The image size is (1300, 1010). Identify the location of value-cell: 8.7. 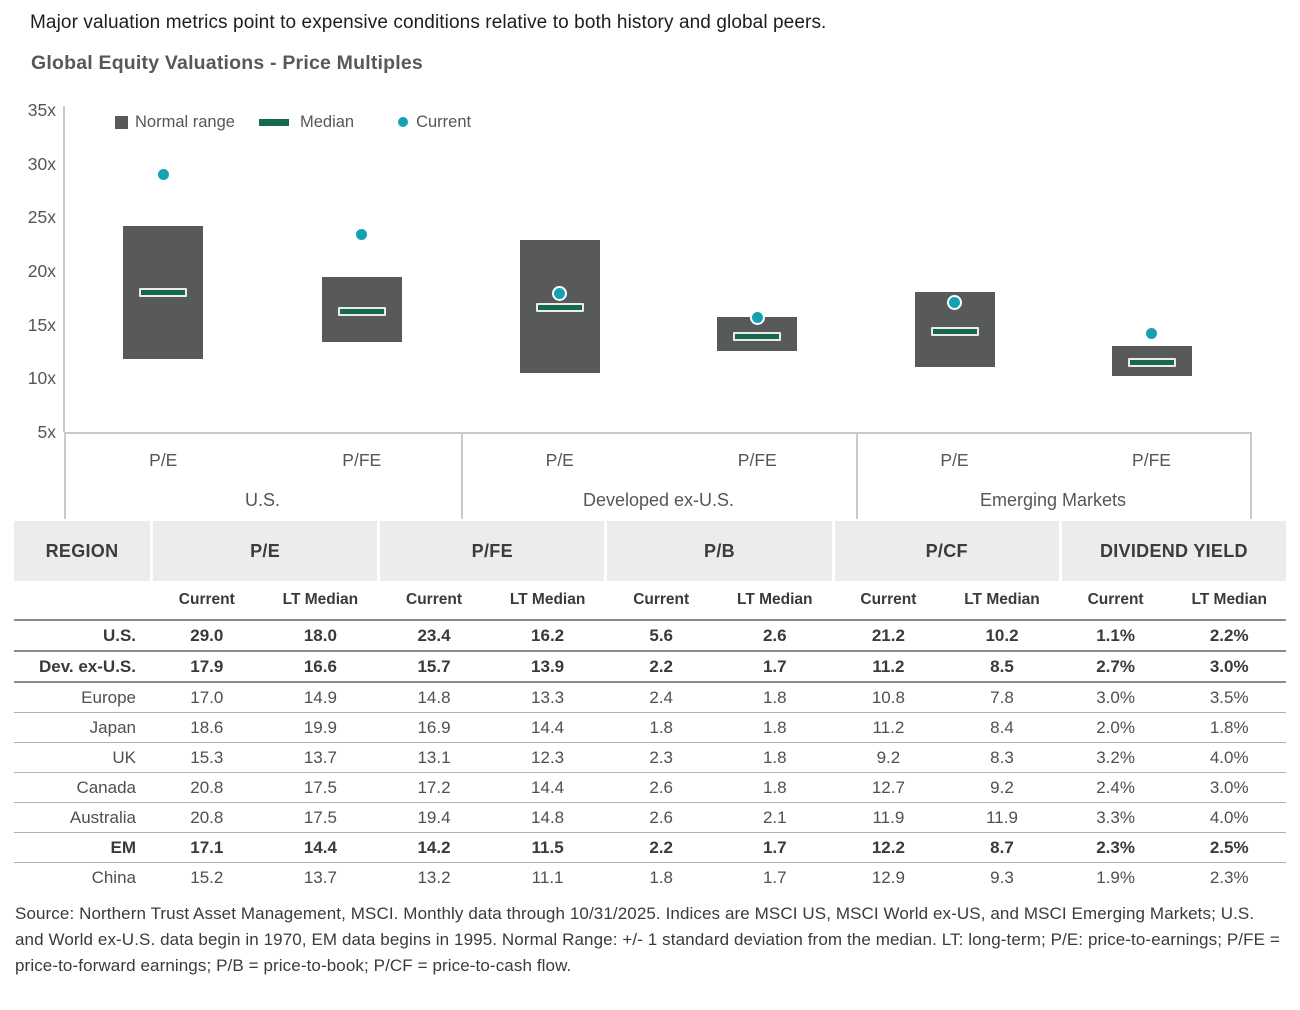
(1002, 847).